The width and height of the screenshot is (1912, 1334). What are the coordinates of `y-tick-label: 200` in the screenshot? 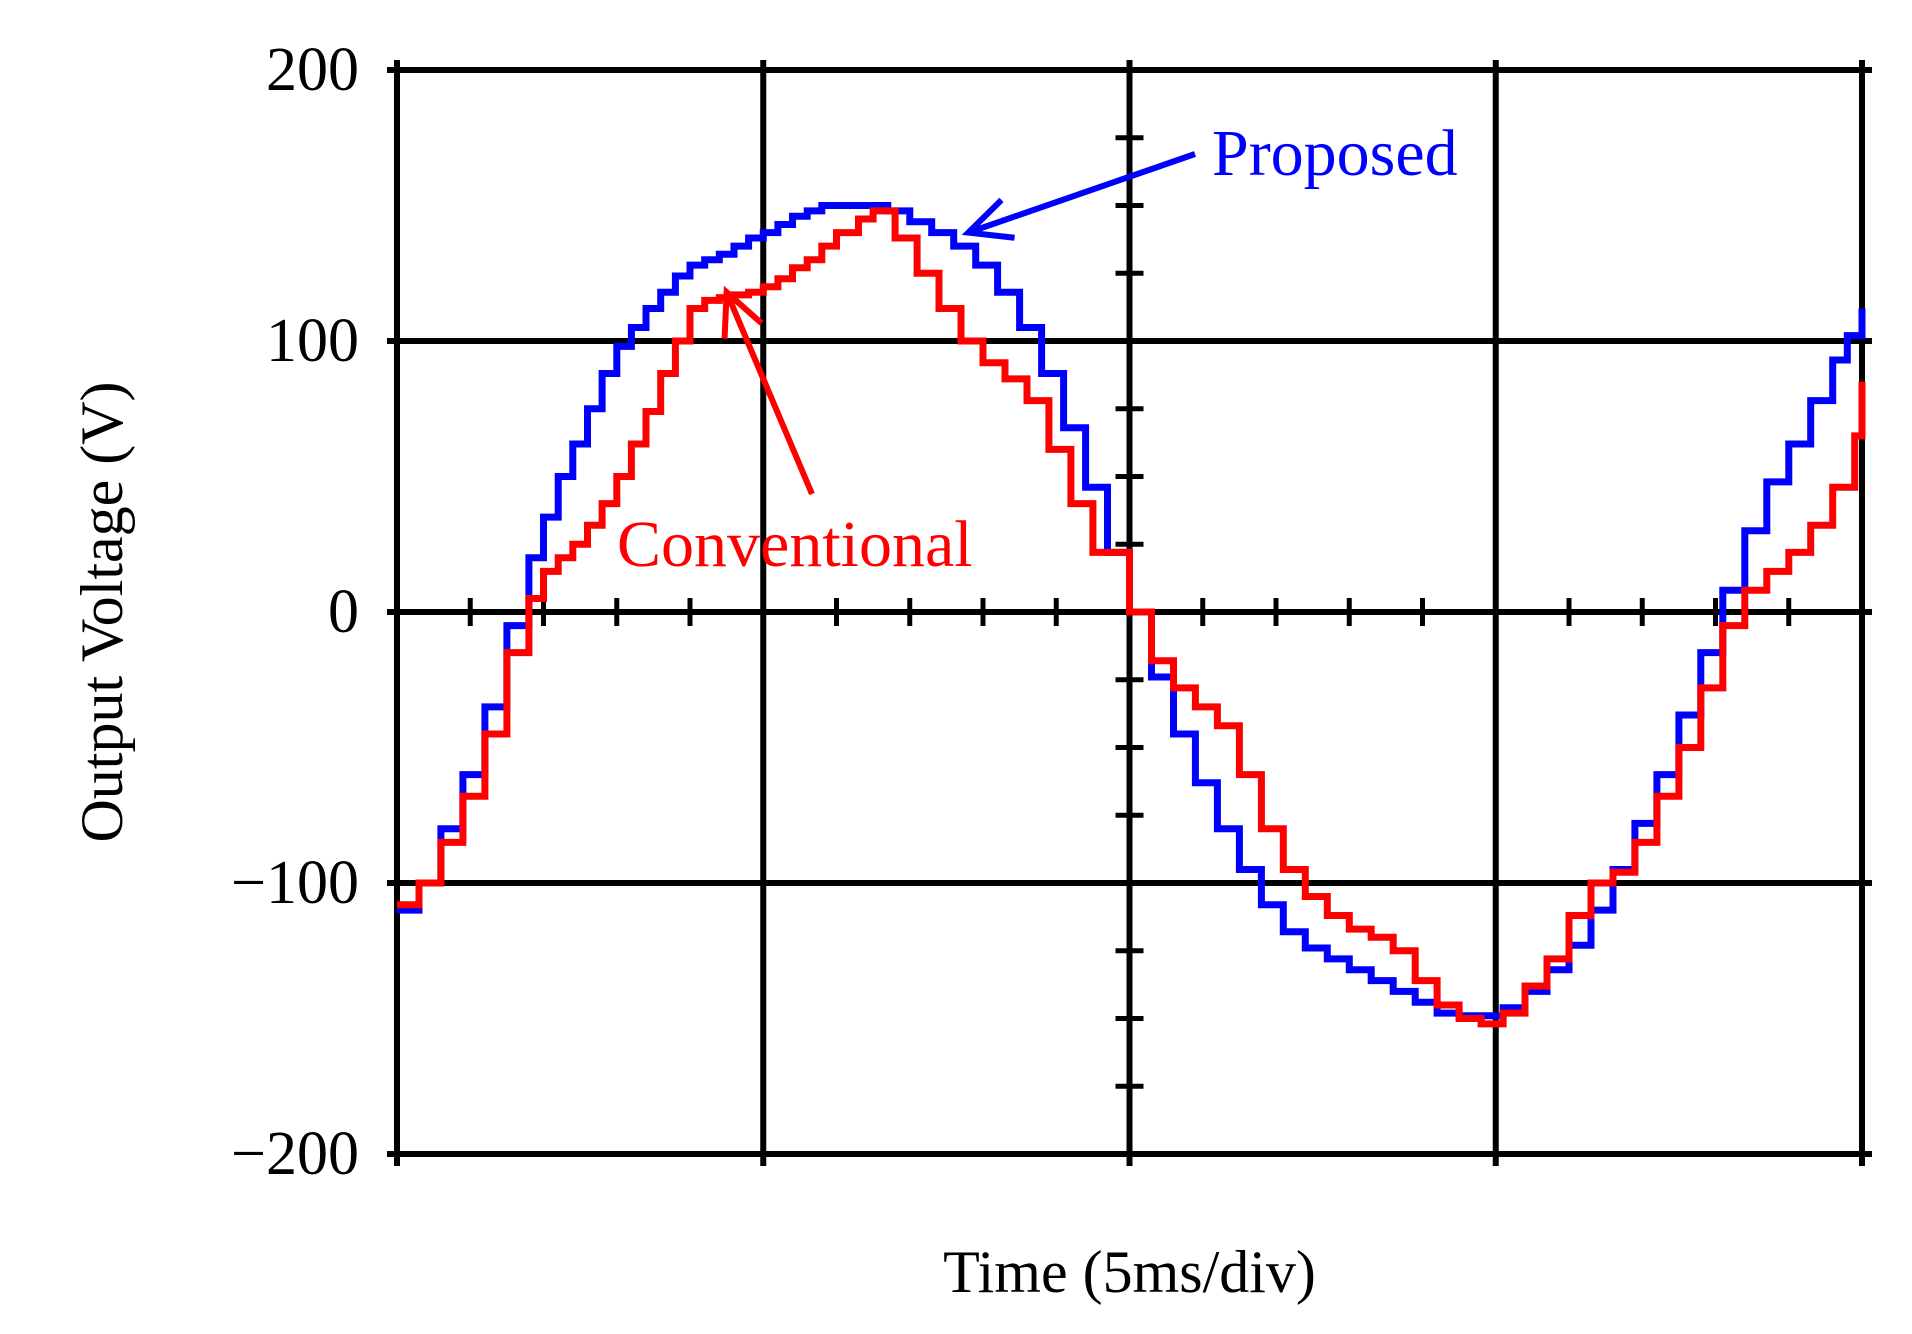 It's located at (312, 70).